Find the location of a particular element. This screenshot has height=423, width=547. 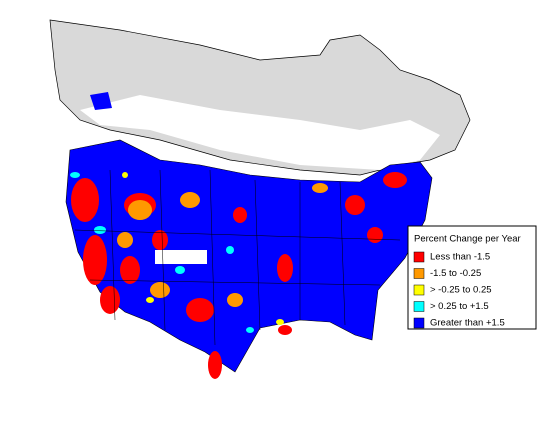

canada-white-band is located at coordinates (260, 132).